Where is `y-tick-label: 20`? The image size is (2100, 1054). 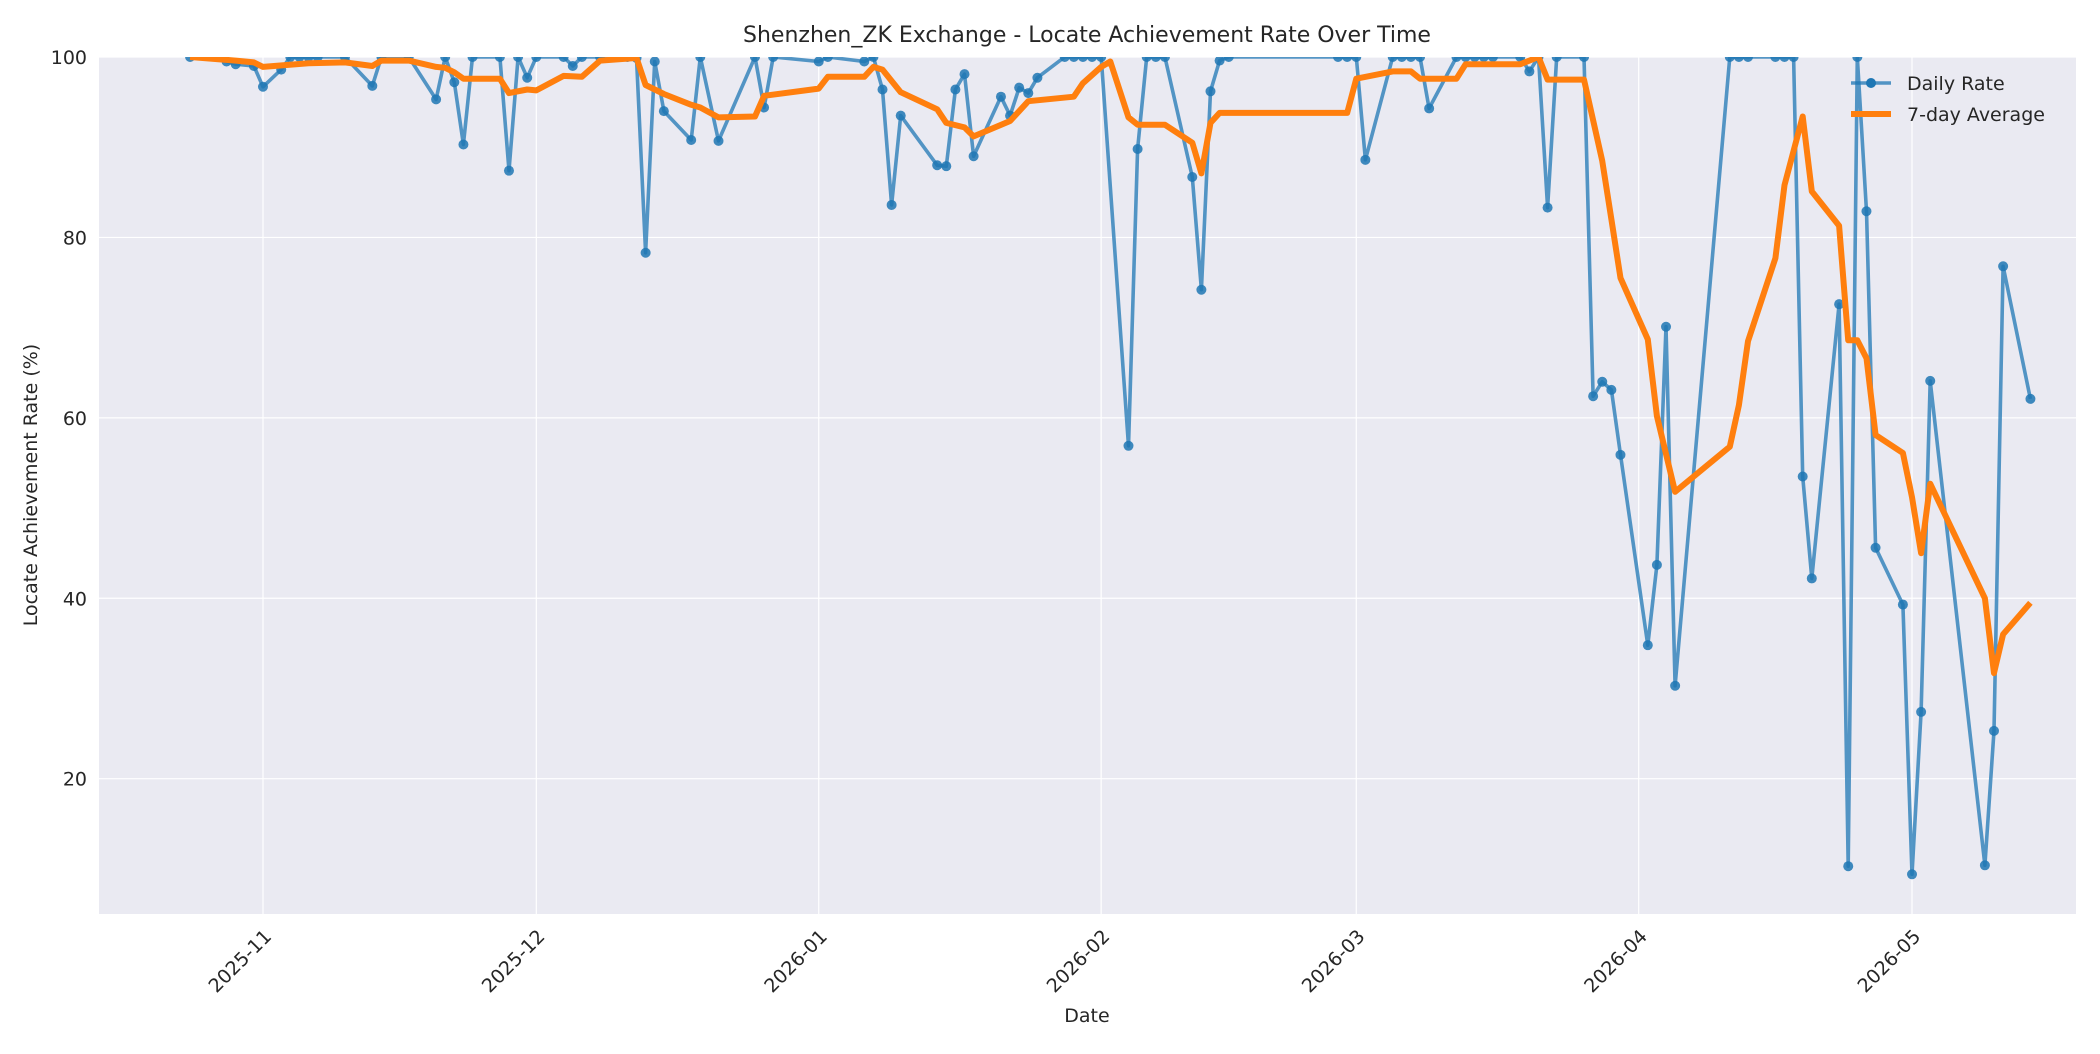
y-tick-label: 20 is located at coordinates (75, 780).